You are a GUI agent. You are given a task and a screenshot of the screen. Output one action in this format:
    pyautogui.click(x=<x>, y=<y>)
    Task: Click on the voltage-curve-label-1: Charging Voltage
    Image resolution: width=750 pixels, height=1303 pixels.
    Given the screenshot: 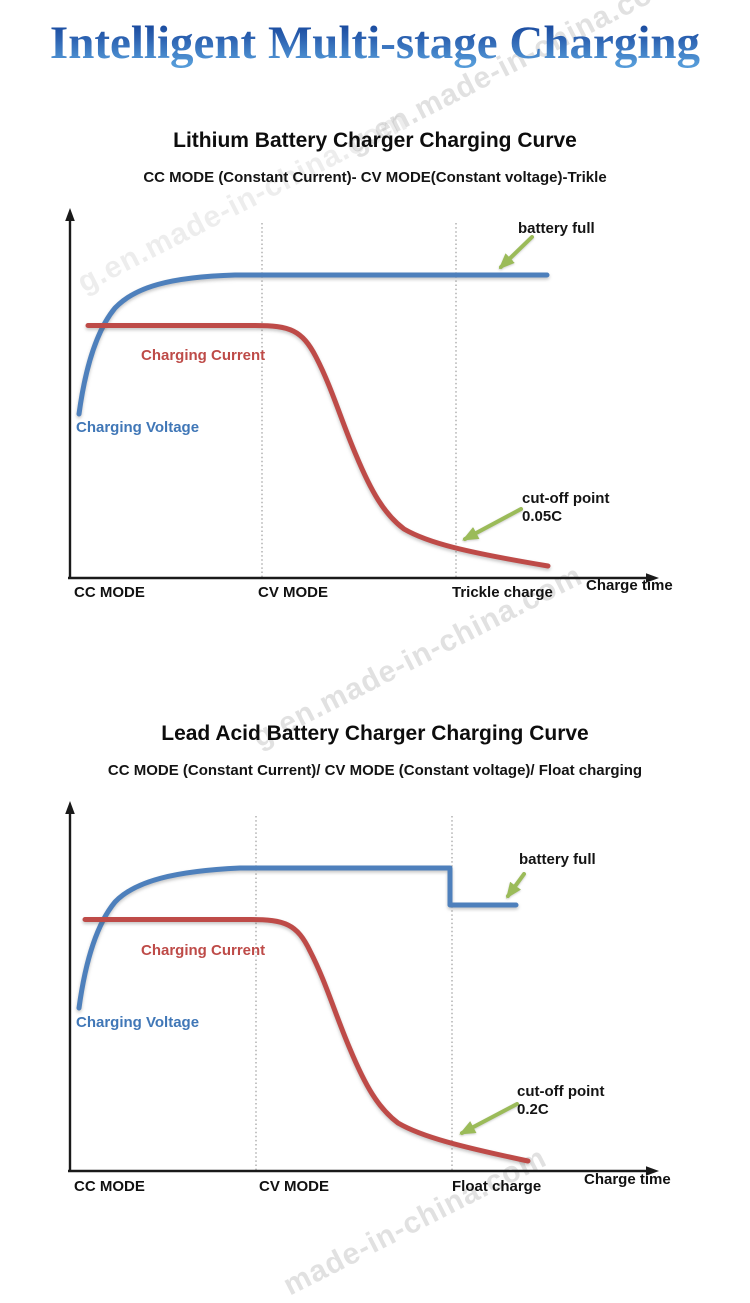 What is the action you would take?
    pyautogui.click(x=138, y=427)
    